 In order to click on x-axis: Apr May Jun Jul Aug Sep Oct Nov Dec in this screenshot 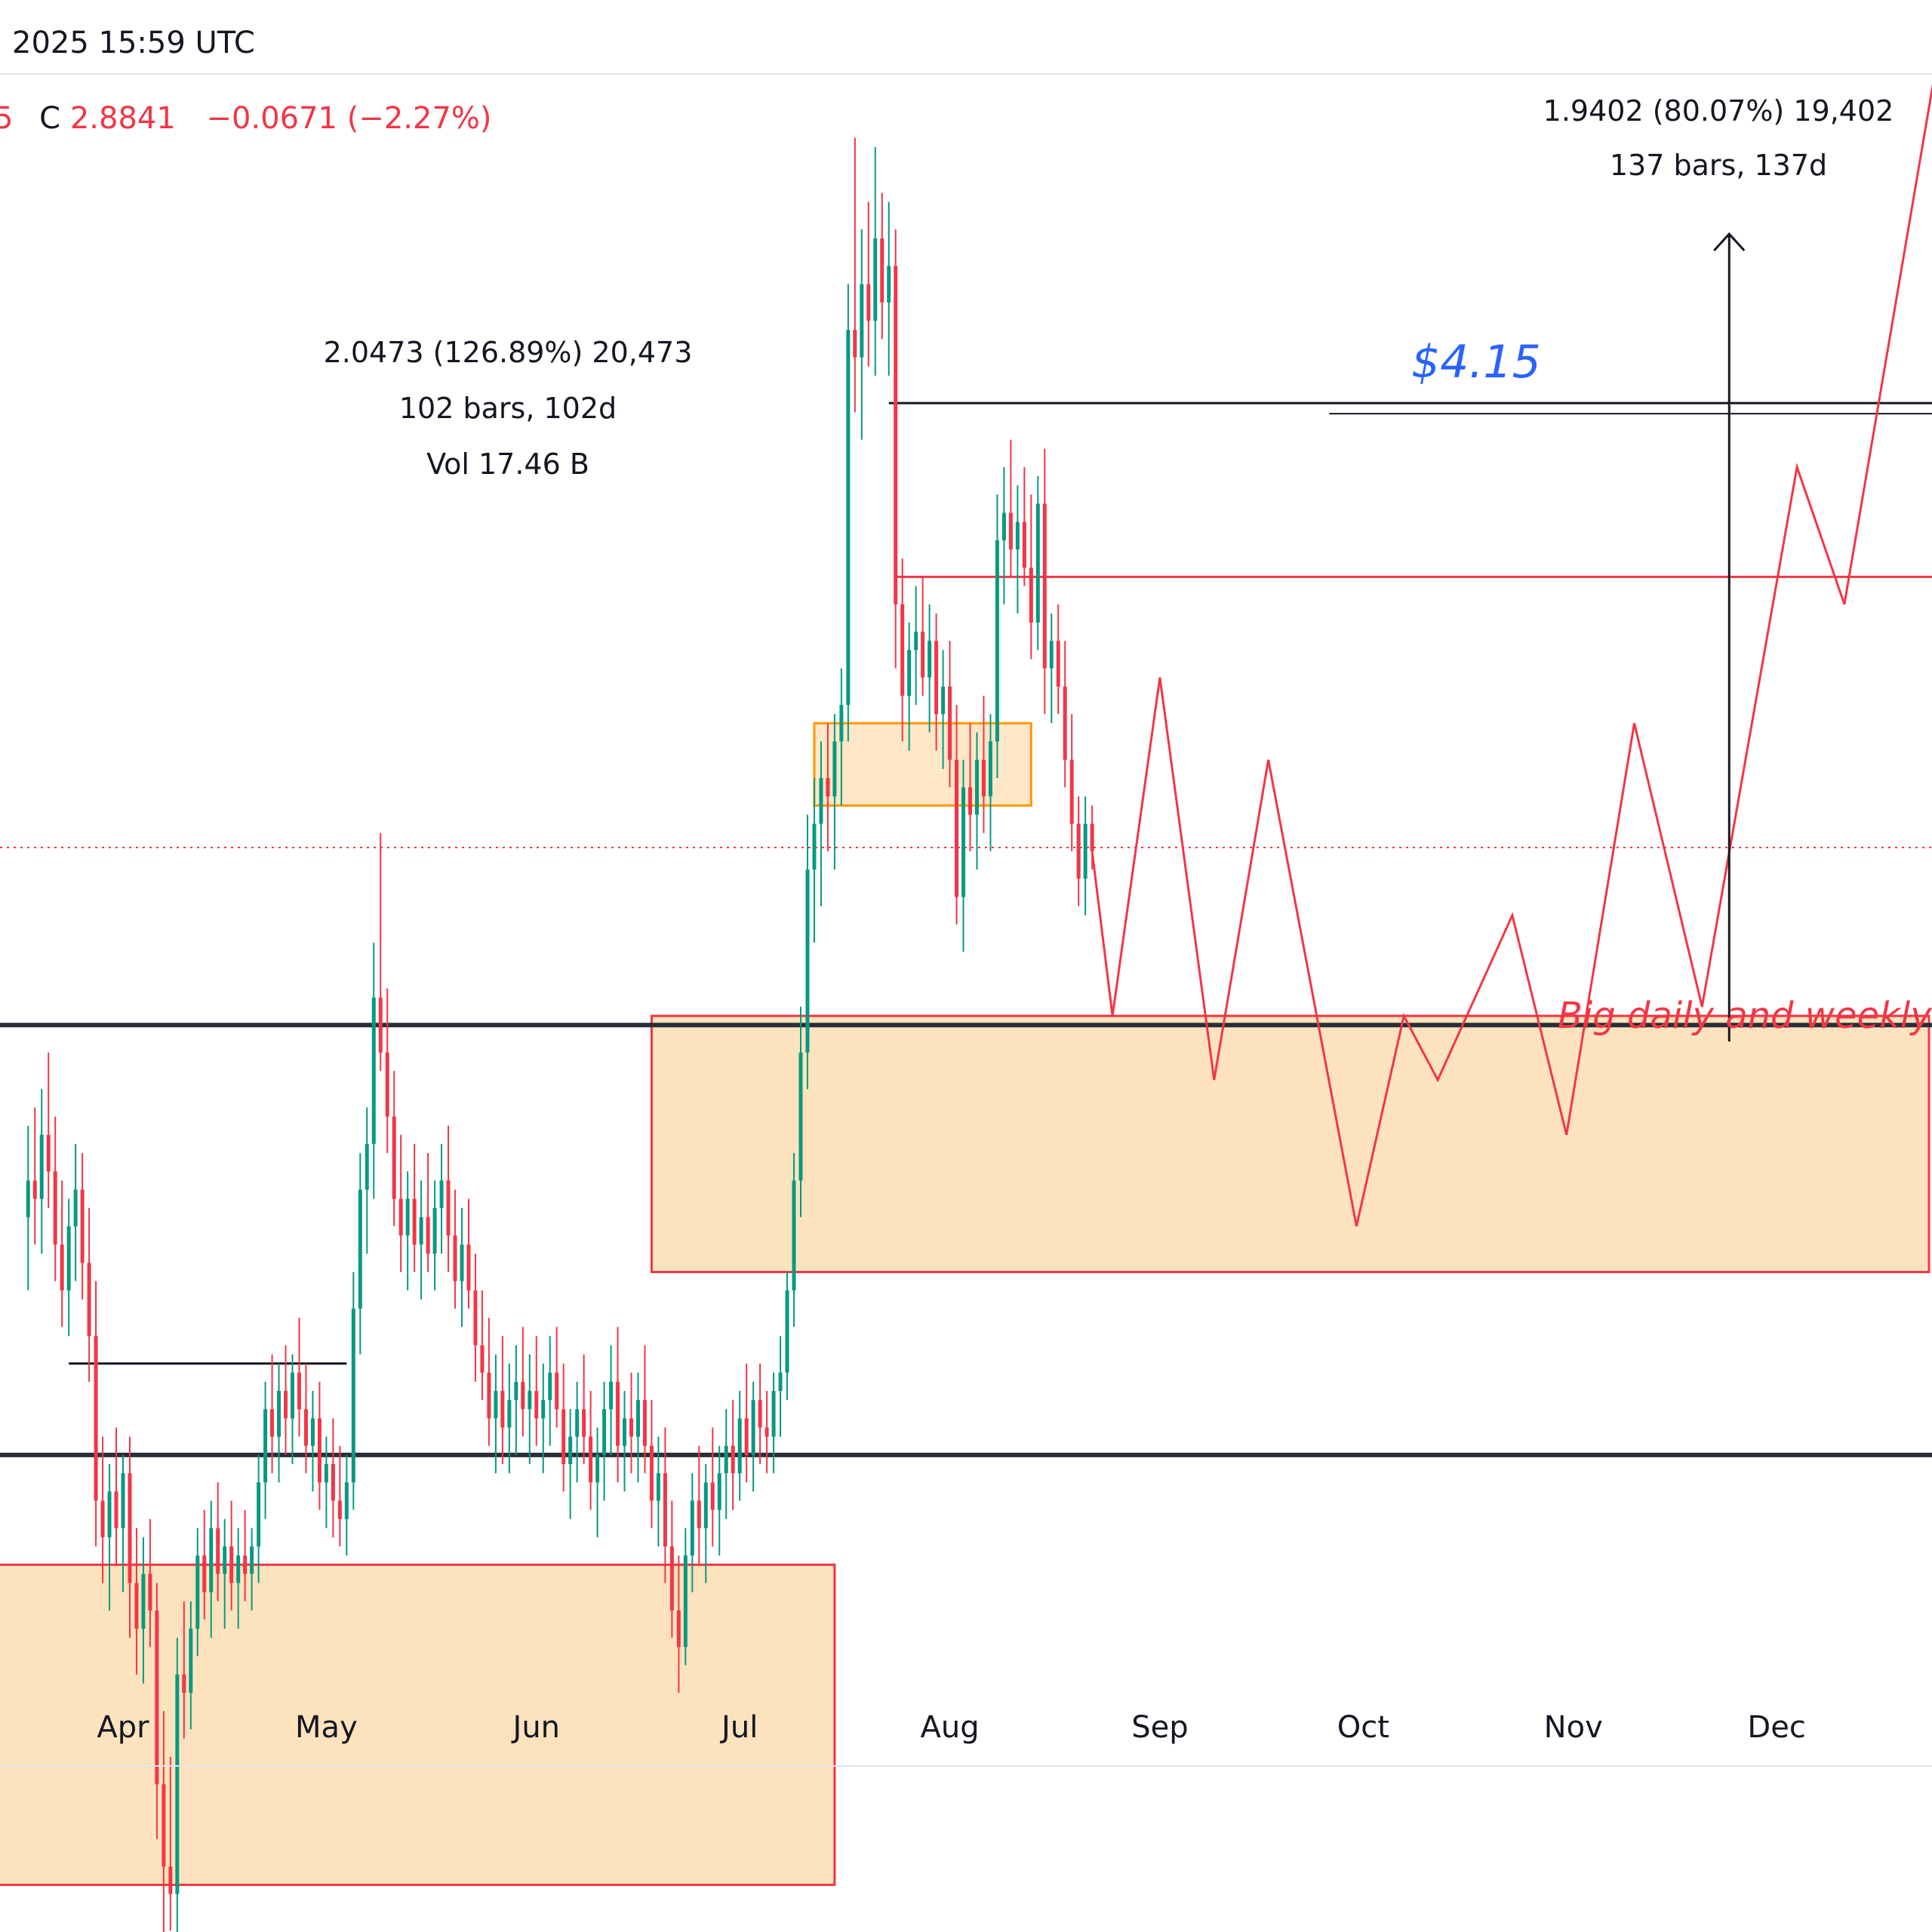, I will do `click(951, 1727)`.